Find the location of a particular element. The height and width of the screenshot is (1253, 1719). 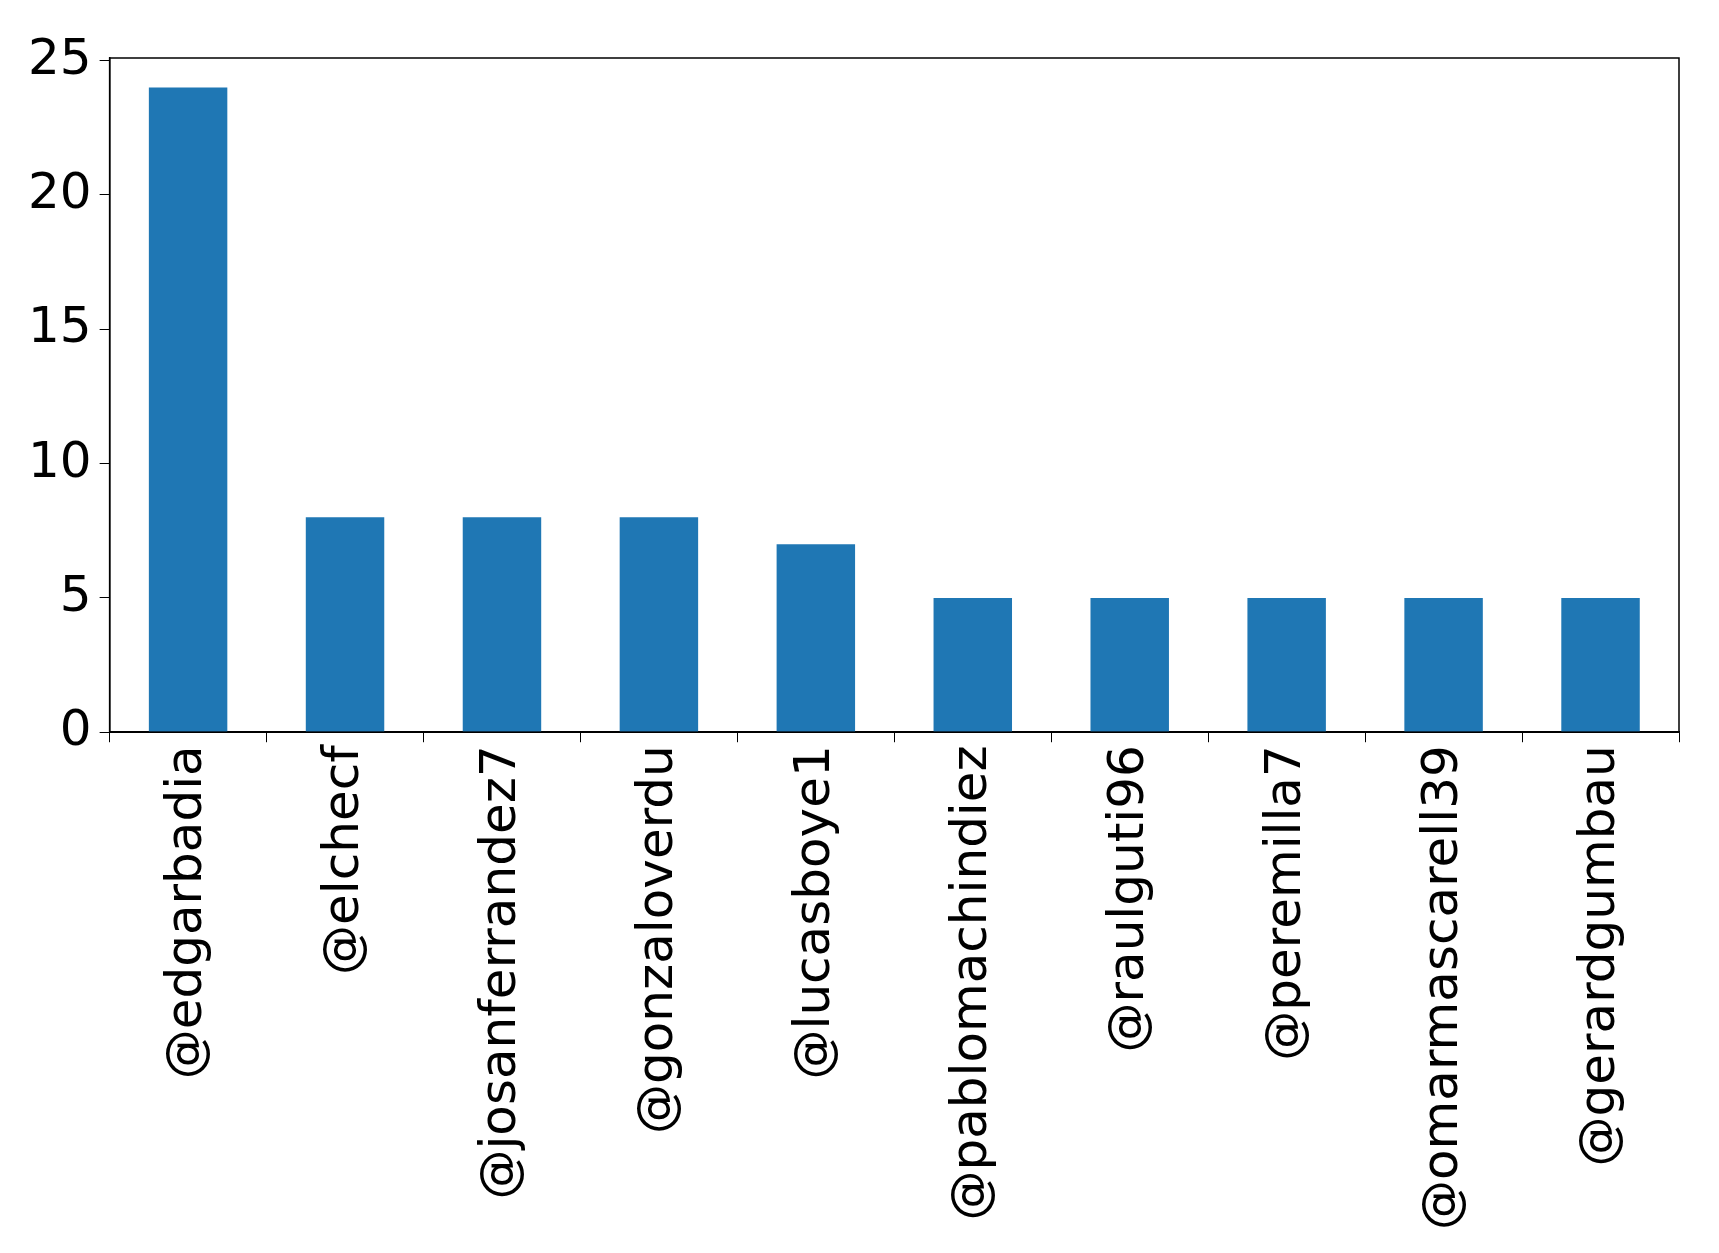

x-tick-label: @raulguti96 is located at coordinates (1125, 899).